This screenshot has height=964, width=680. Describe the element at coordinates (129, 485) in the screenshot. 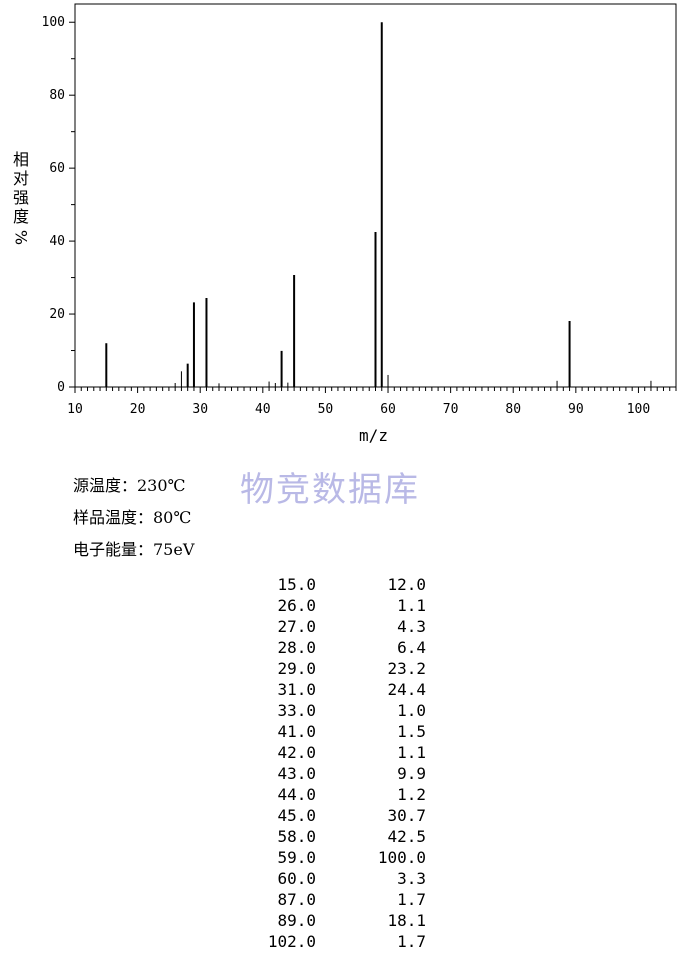

I see `source-temperature: 源温度：230℃` at that location.